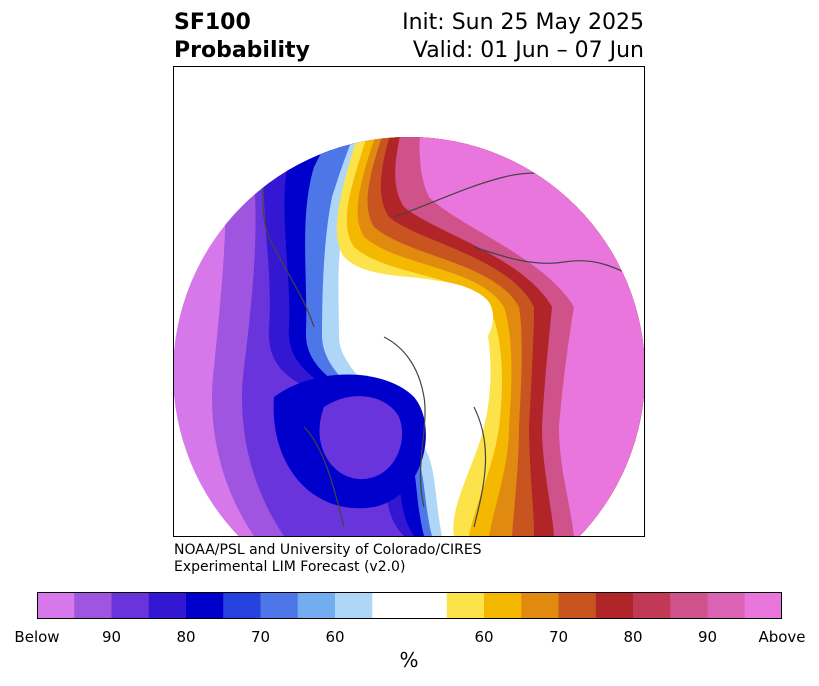 This screenshot has width=819, height=686. What do you see at coordinates (782, 637) in the screenshot?
I see `colorbar-tick-9: Above` at bounding box center [782, 637].